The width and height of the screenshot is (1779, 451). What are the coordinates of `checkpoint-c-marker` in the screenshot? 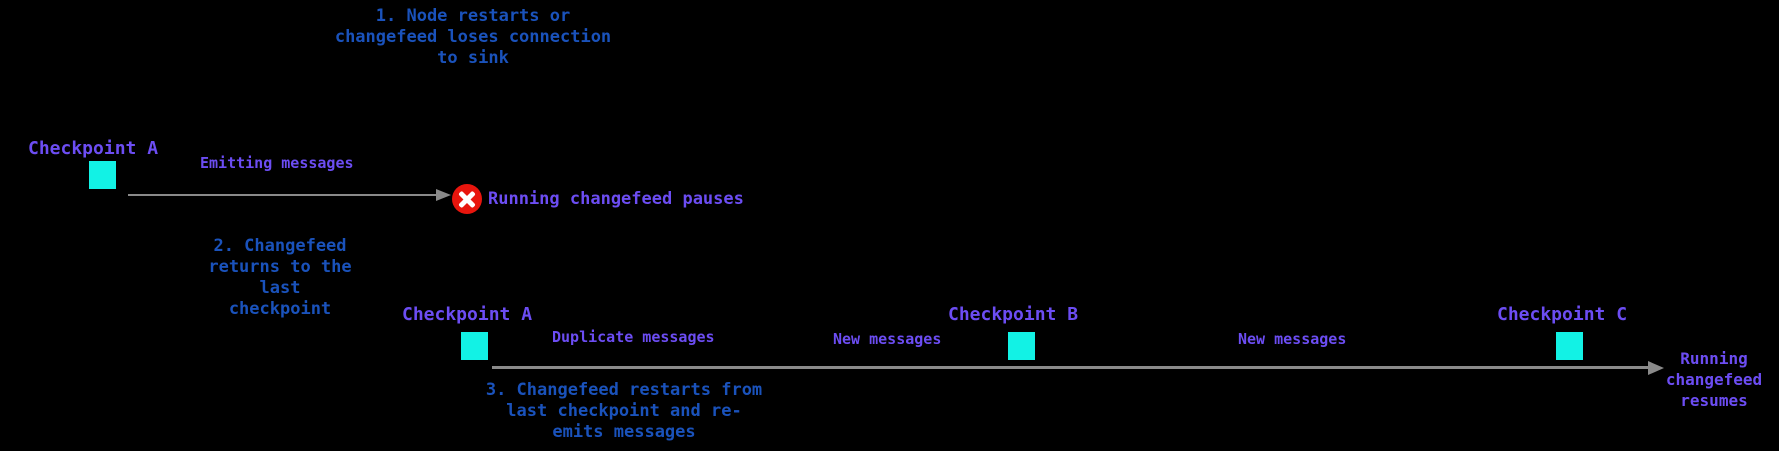 It's located at (1569, 346).